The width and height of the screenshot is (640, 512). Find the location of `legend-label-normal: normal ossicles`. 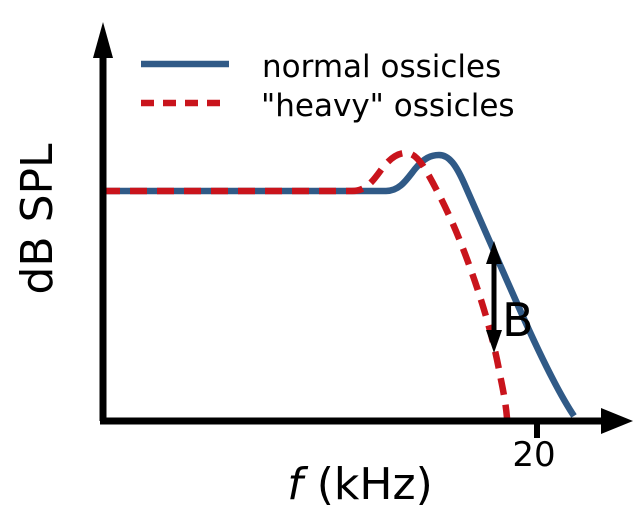

legend-label-normal: normal ossicles is located at coordinates (381, 67).